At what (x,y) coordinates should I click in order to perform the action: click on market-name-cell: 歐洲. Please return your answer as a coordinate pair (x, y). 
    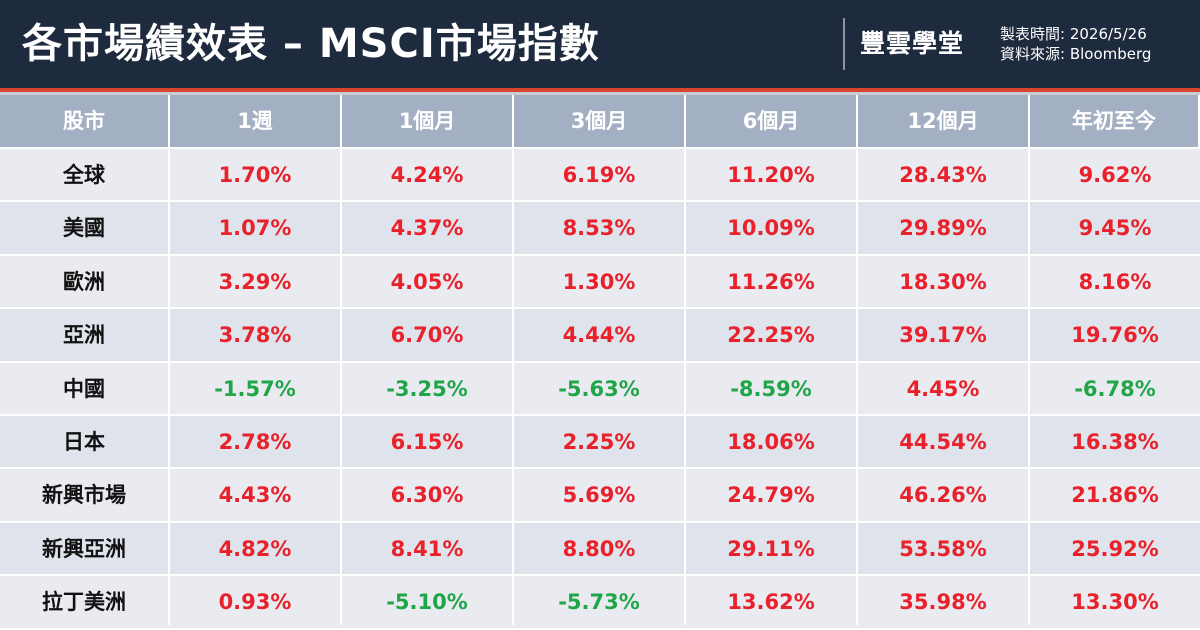
    Looking at the image, I should click on (85, 280).